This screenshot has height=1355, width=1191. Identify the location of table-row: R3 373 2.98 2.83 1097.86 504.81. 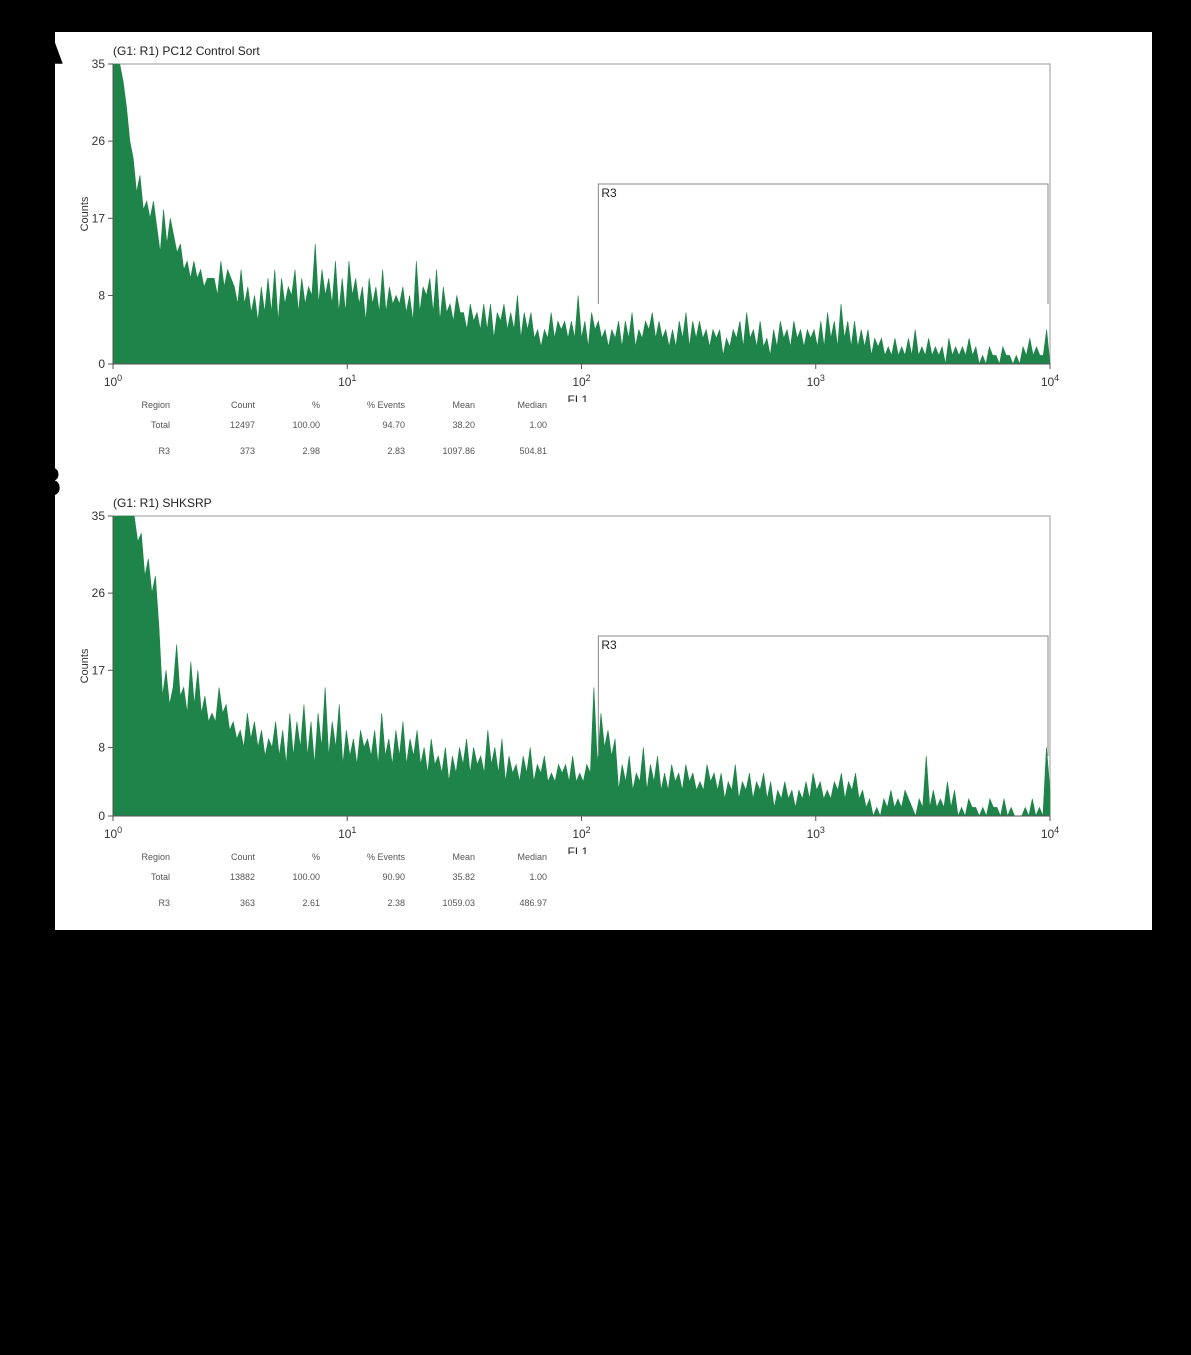
(333, 451).